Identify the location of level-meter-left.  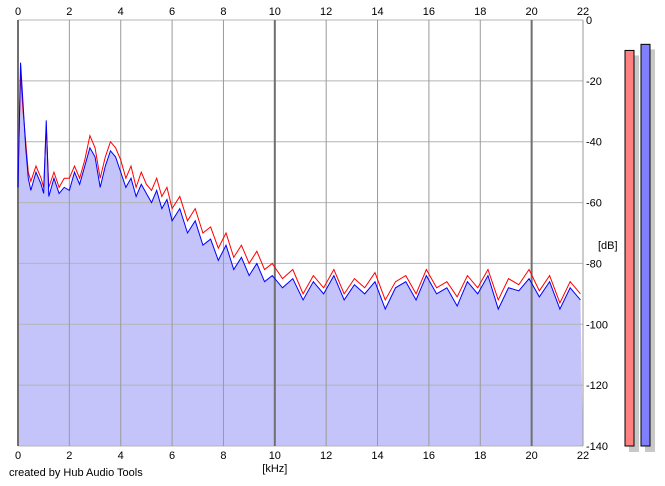
(629, 248).